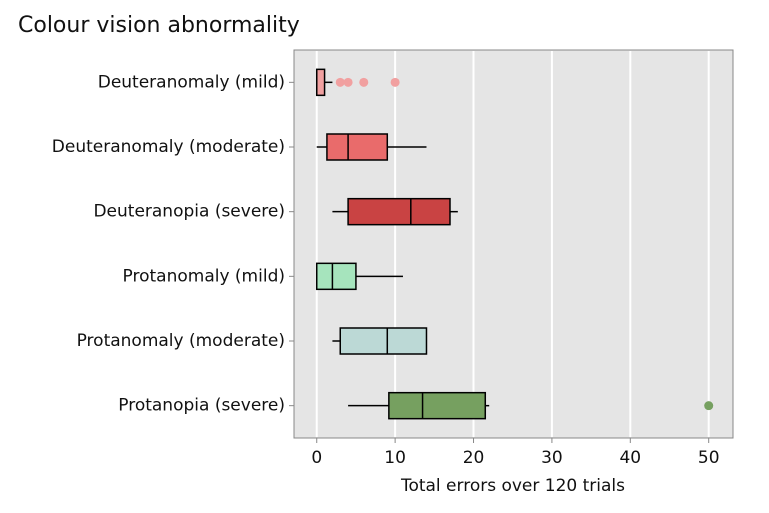 The height and width of the screenshot is (513, 769). I want to click on y-tick-label: Deuteranopia (severe), so click(189, 212).